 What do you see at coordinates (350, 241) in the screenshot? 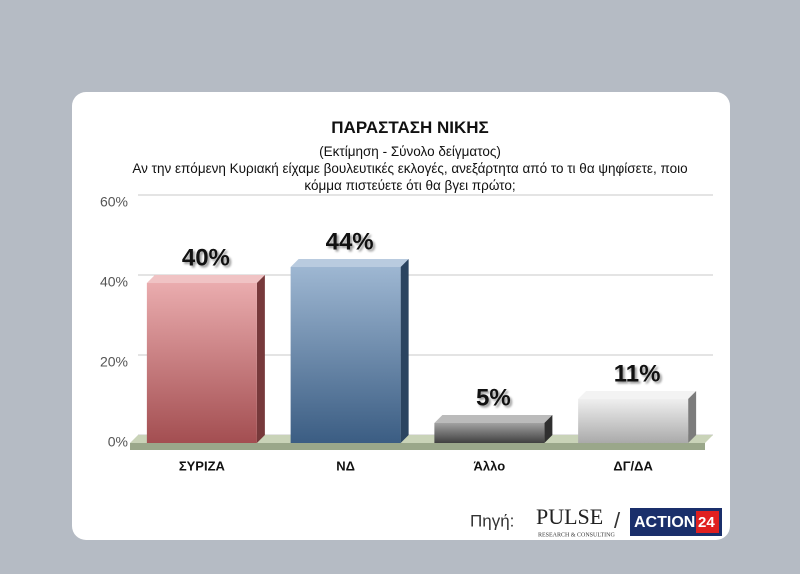
I see `data-label: 44%` at bounding box center [350, 241].